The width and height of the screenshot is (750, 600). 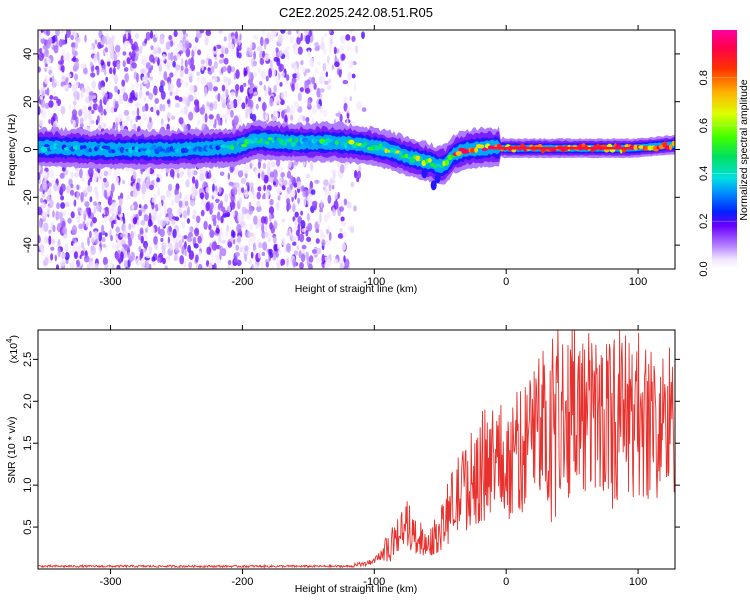 I want to click on colorbar-label: Normalized spectral amplitude, so click(x=744, y=149).